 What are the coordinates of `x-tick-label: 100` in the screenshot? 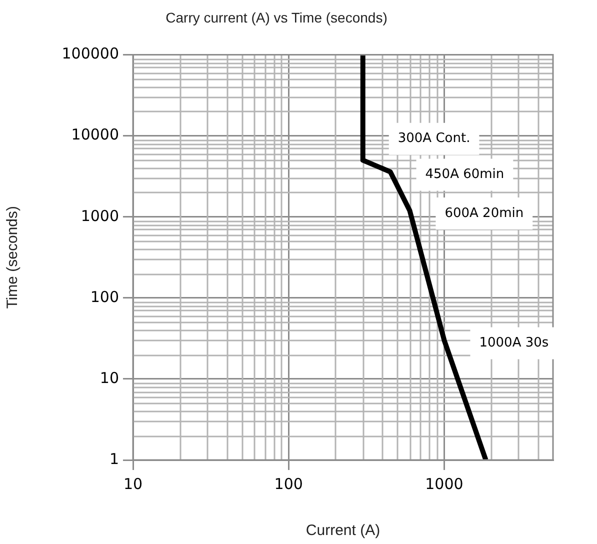 It's located at (288, 483).